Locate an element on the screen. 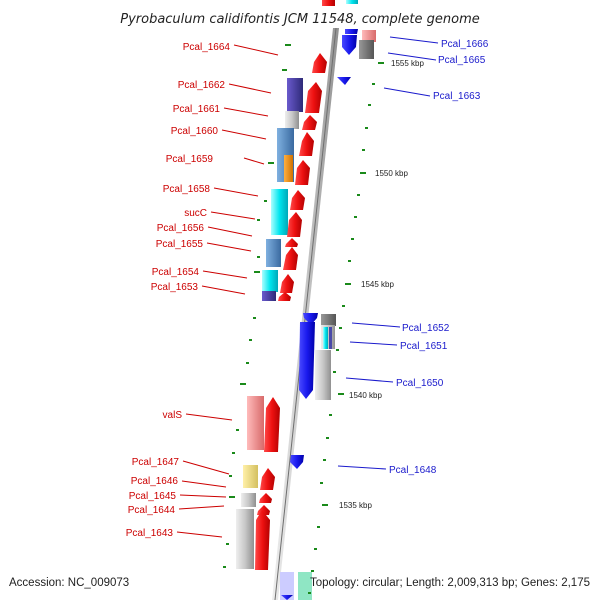 The width and height of the screenshot is (600, 600). gene-label: sucC is located at coordinates (195, 213).